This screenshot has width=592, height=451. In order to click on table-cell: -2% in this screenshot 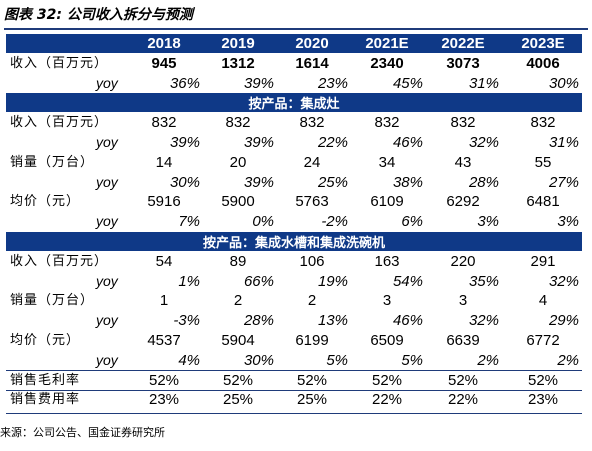, I will do `click(334, 222)`.